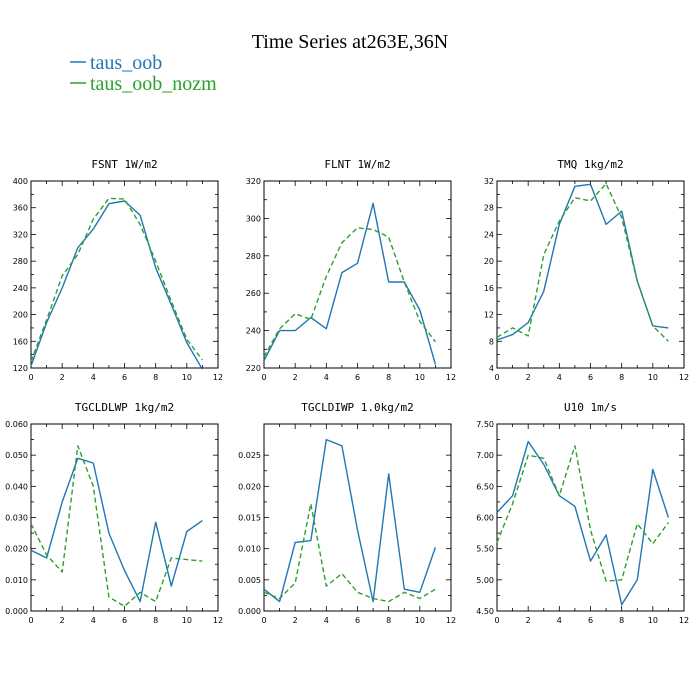 The image size is (700, 700). Describe the element at coordinates (253, 331) in the screenshot. I see `y-tick-label: 240` at that location.